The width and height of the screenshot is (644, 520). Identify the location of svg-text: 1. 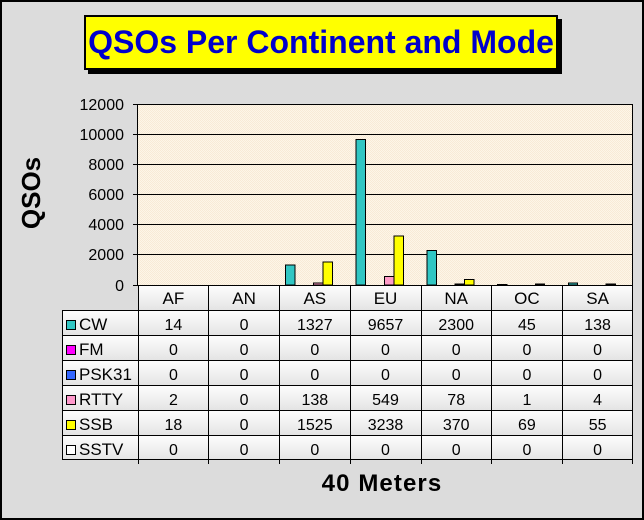
(526, 400).